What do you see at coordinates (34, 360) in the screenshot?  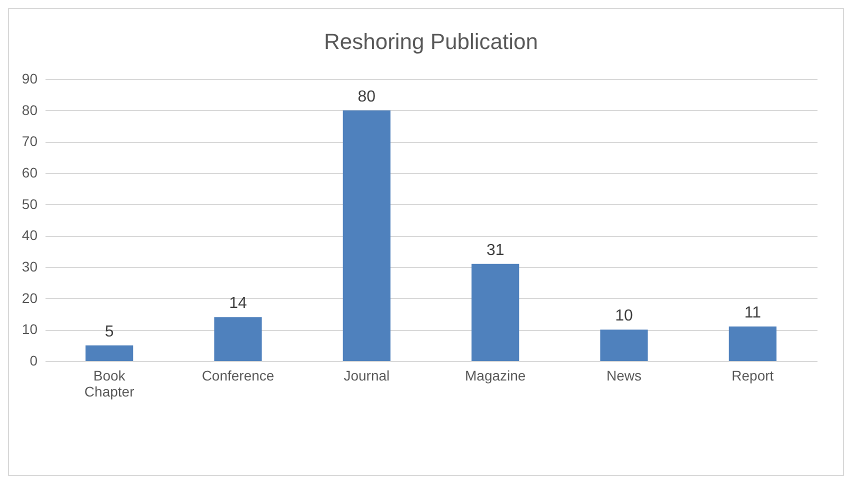 I see `y-tick-label: 0` at bounding box center [34, 360].